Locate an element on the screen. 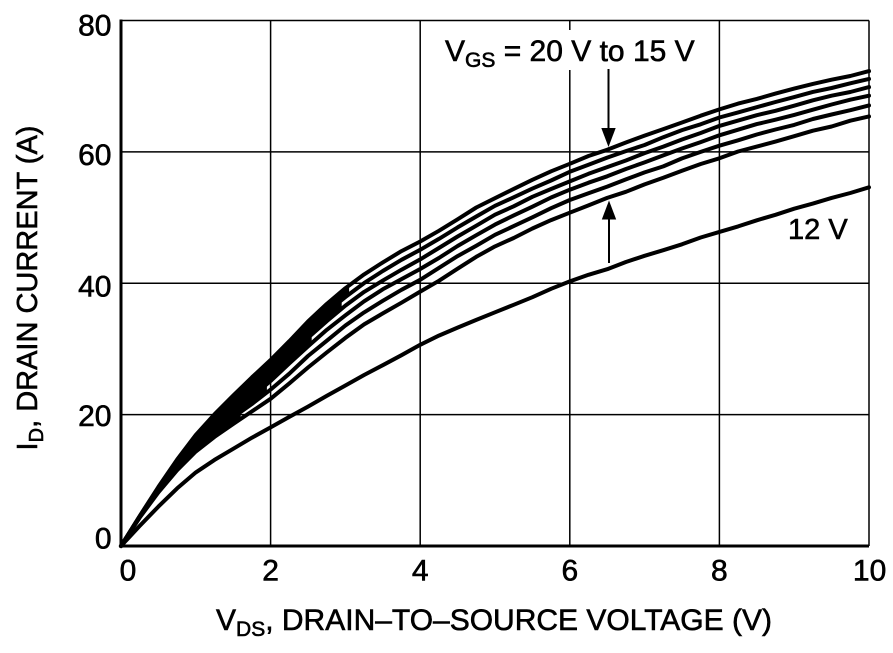  svg-text: 12 V is located at coordinates (818, 230).